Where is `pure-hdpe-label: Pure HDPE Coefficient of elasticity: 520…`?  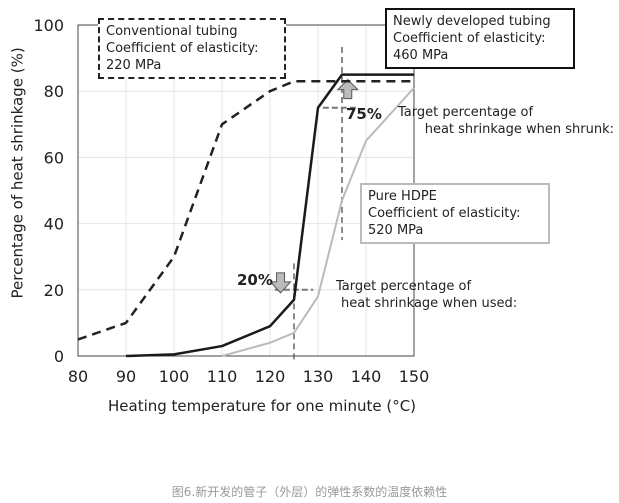
pure-hdpe-label: Pure HDPE Coefficient of elasticity: 520… is located at coordinates (455, 213).